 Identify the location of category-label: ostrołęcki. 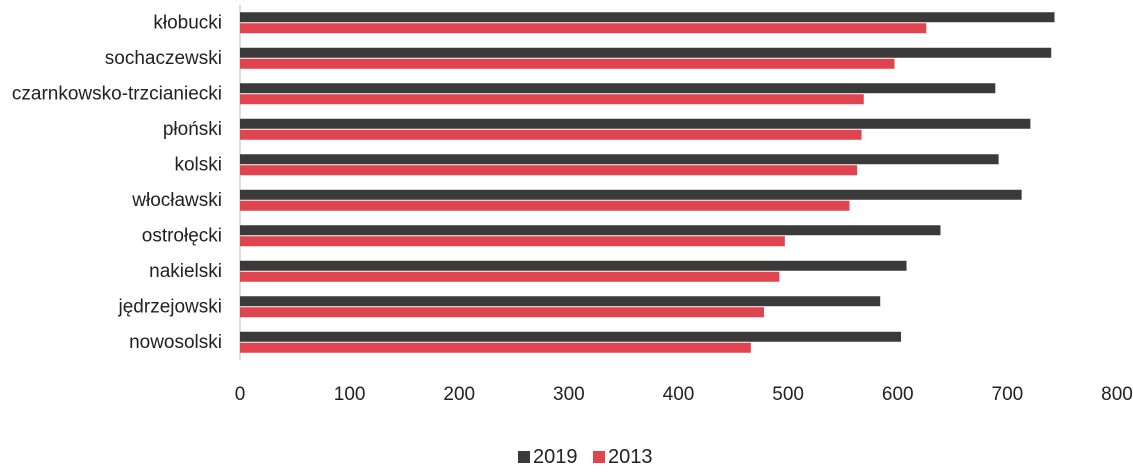
(182, 235).